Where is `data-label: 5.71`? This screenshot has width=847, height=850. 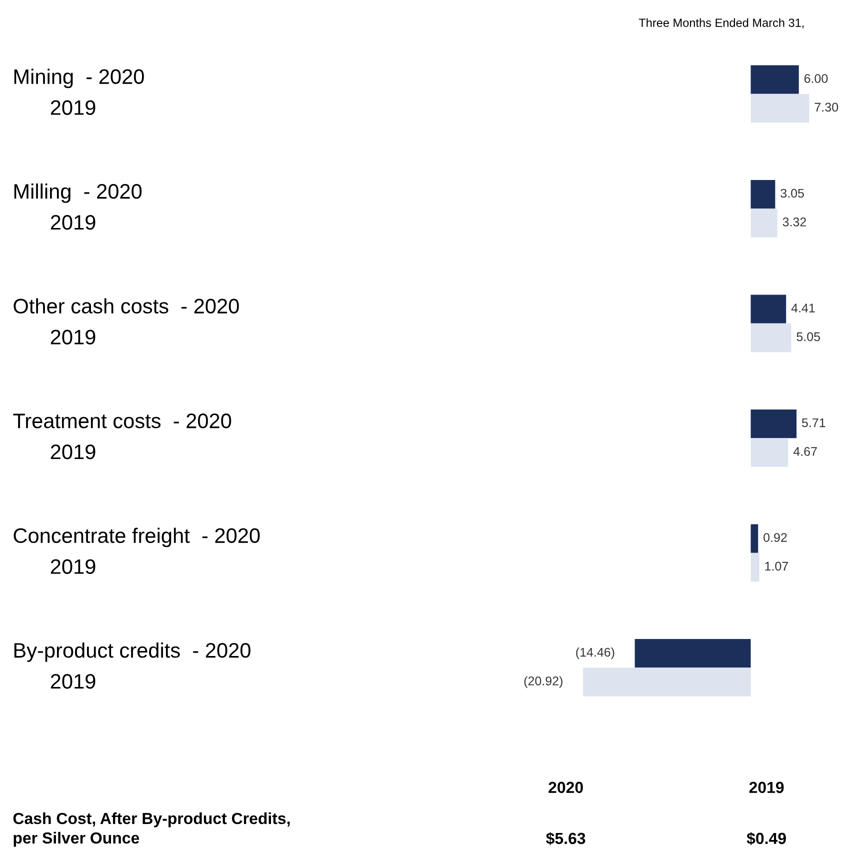
data-label: 5.71 is located at coordinates (814, 423).